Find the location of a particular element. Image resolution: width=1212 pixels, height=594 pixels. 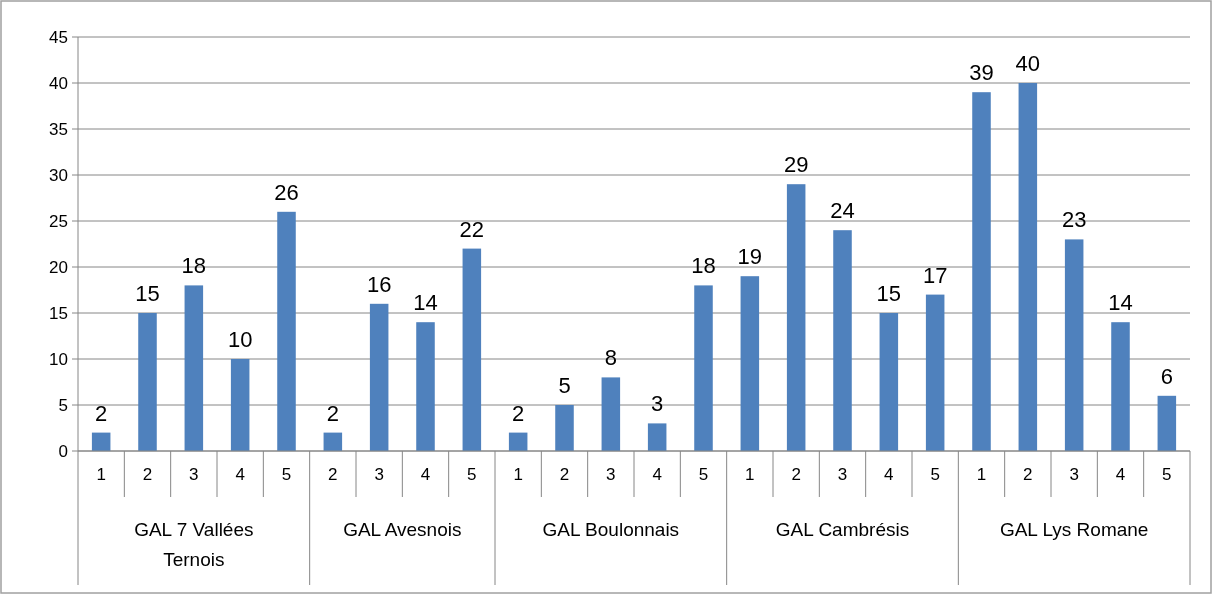

y-tick-label: 35 is located at coordinates (58, 129).